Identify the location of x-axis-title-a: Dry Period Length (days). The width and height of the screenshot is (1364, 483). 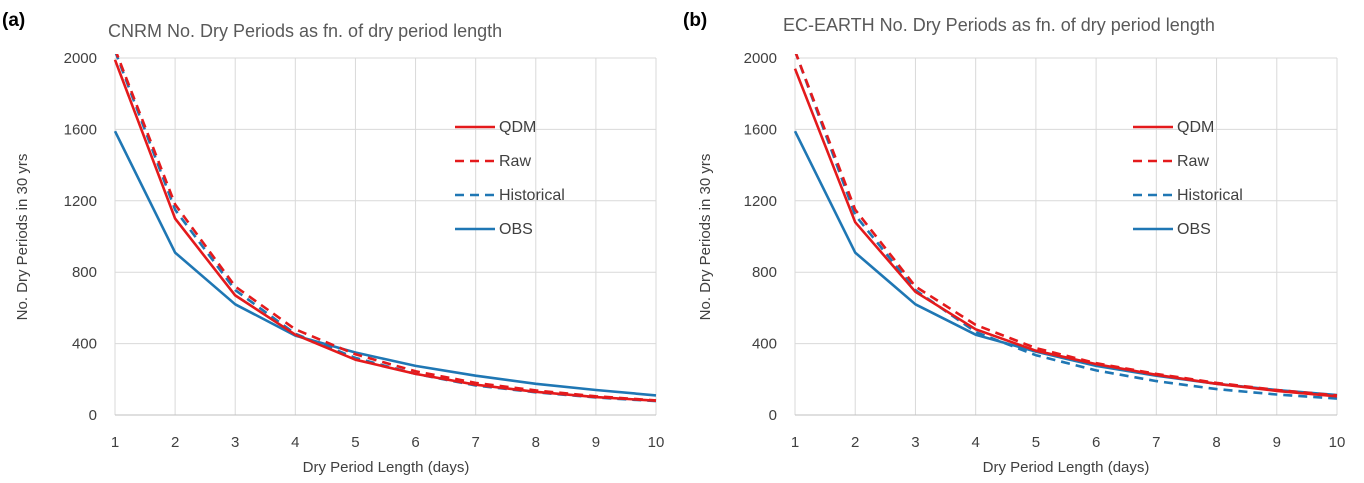
(386, 467).